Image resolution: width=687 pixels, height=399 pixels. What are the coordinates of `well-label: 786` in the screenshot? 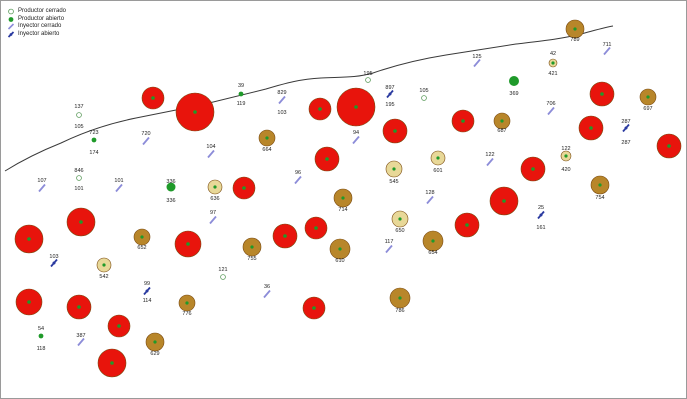 It's located at (399, 311).